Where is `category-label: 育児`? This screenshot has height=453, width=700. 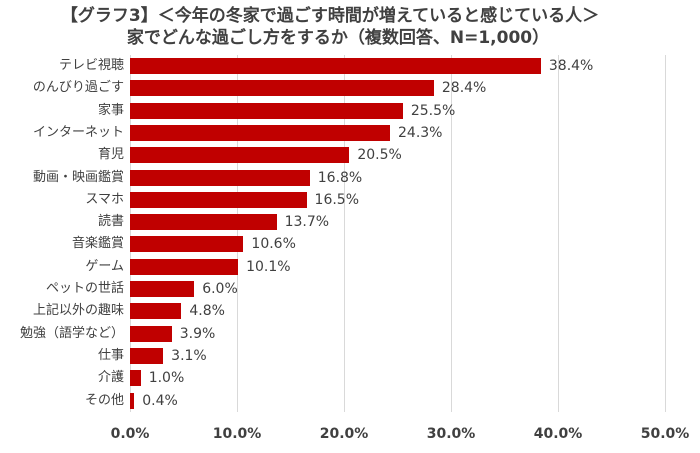
category-label: 育児 is located at coordinates (110, 155).